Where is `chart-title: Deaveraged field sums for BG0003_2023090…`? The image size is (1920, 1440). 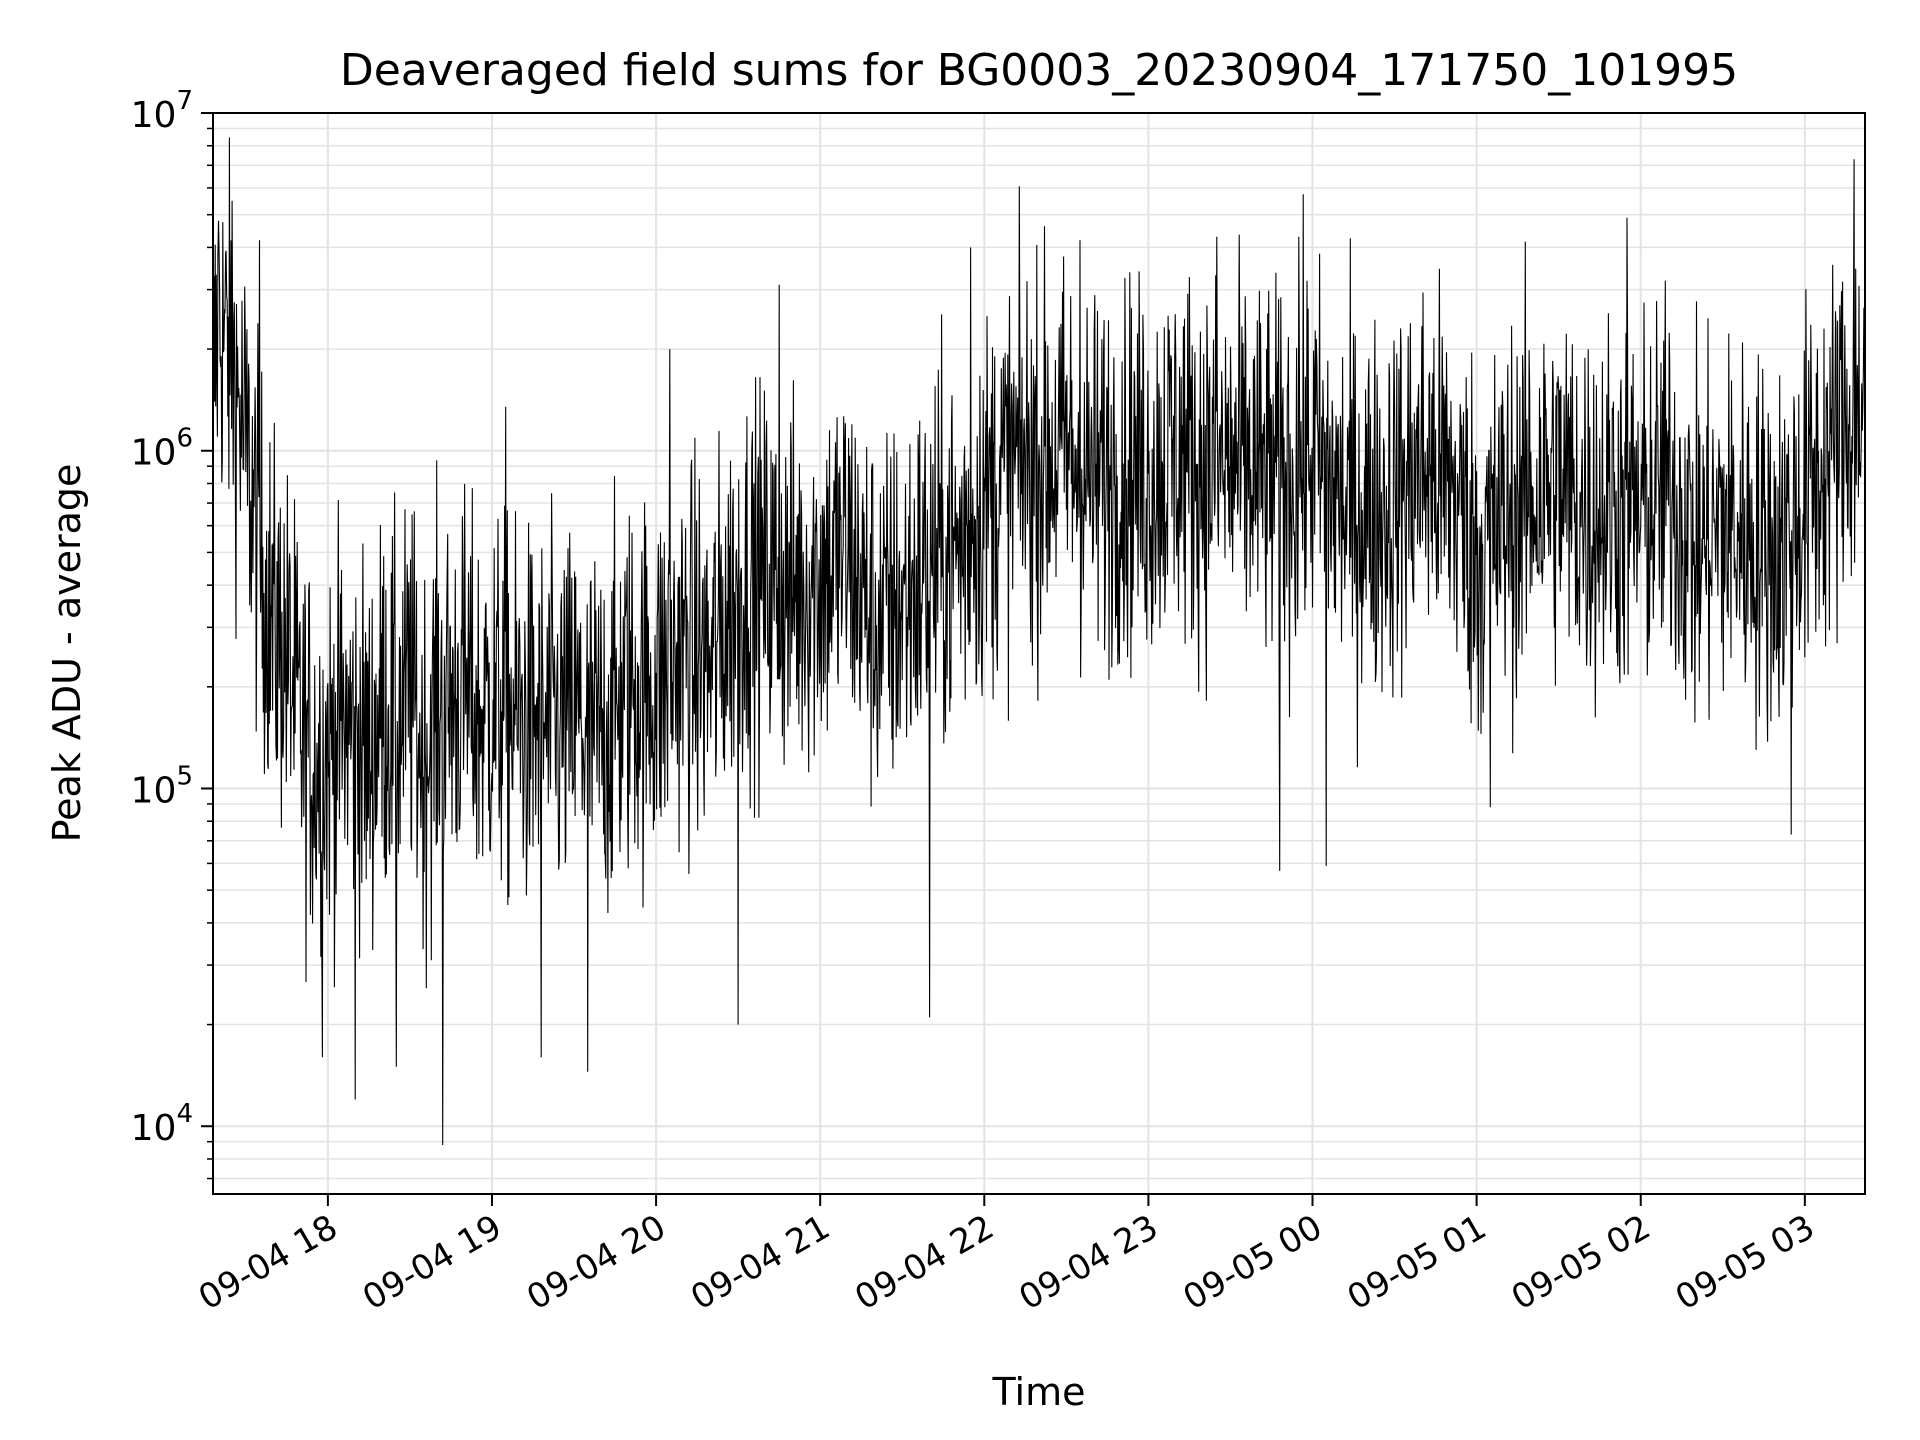 chart-title: Deaveraged field sums for BG0003_2023090… is located at coordinates (1039, 70).